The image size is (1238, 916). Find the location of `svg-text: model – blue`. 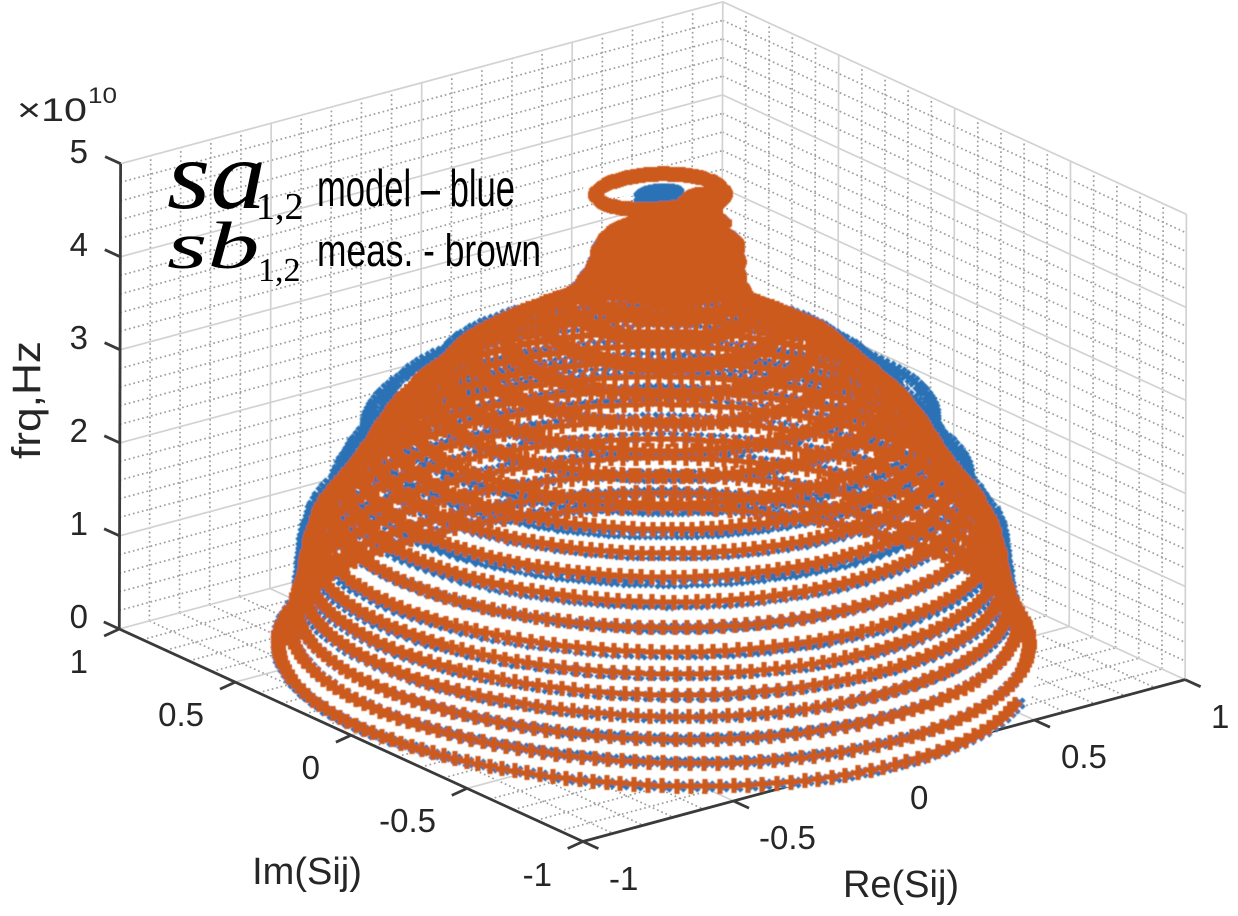

svg-text: model – blue is located at coordinates (416, 189).